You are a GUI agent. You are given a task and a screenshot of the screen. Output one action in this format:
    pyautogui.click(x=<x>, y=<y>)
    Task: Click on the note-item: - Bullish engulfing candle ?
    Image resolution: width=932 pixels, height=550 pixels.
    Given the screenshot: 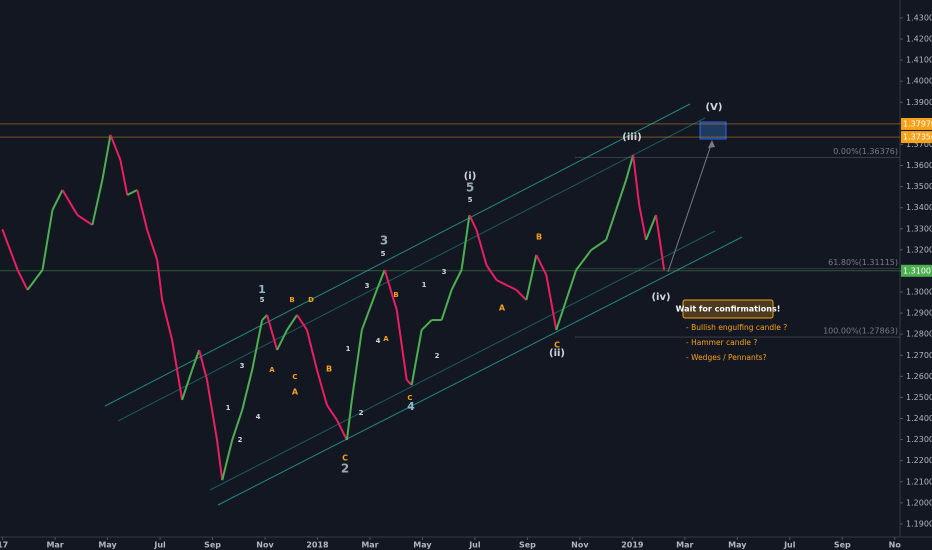 What is the action you would take?
    pyautogui.click(x=736, y=327)
    